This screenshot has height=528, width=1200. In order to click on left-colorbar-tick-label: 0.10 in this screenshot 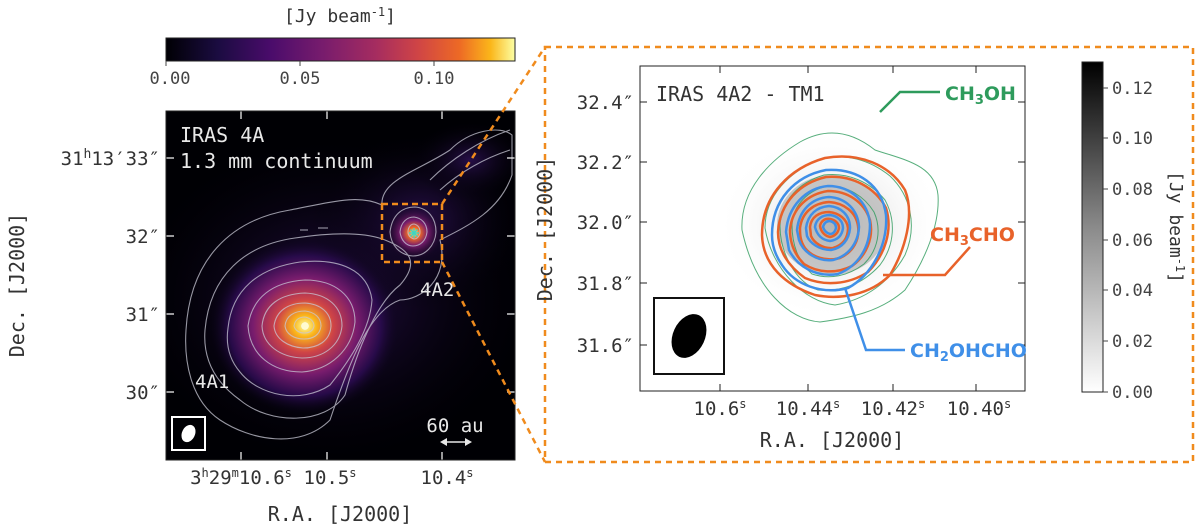, I will do `click(434, 79)`.